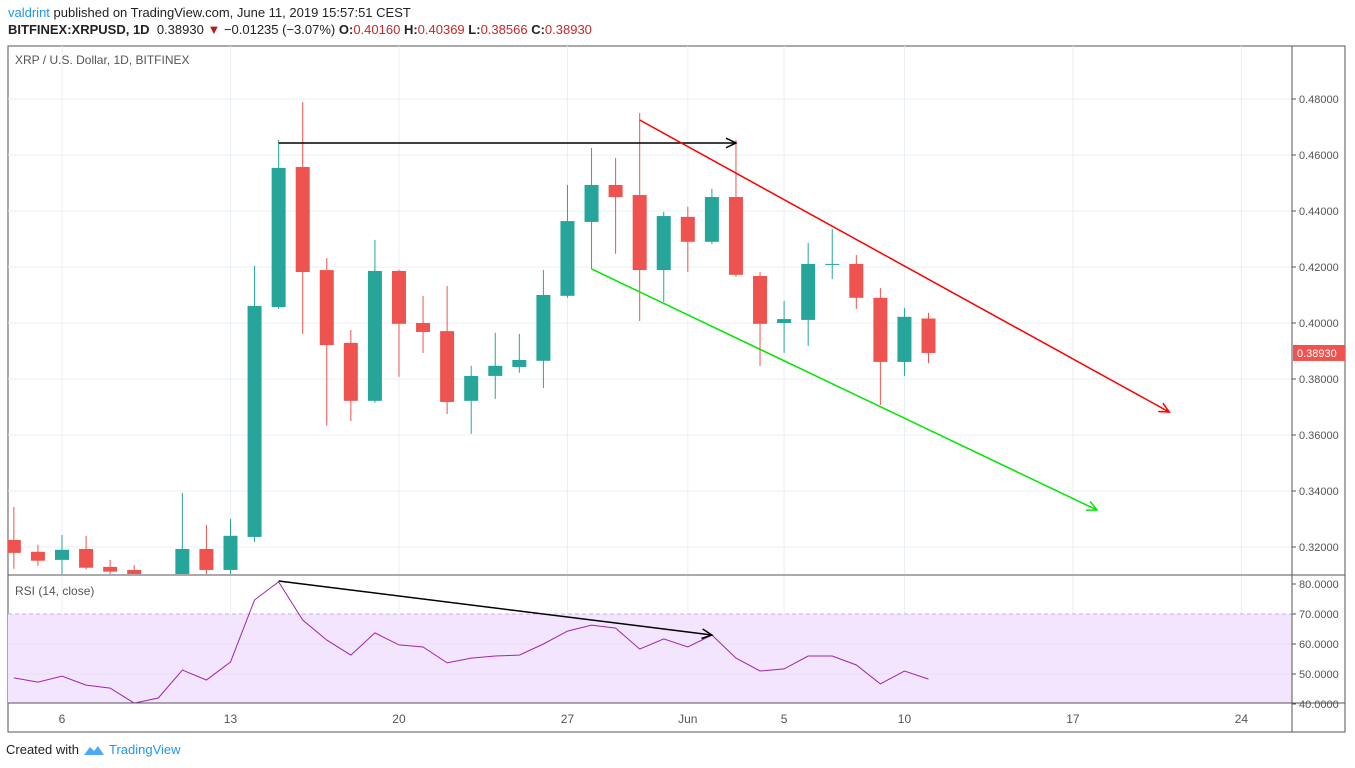 This screenshot has width=1355, height=768. Describe the element at coordinates (377, 29) in the screenshot. I see `open-value: 0.40160` at that location.